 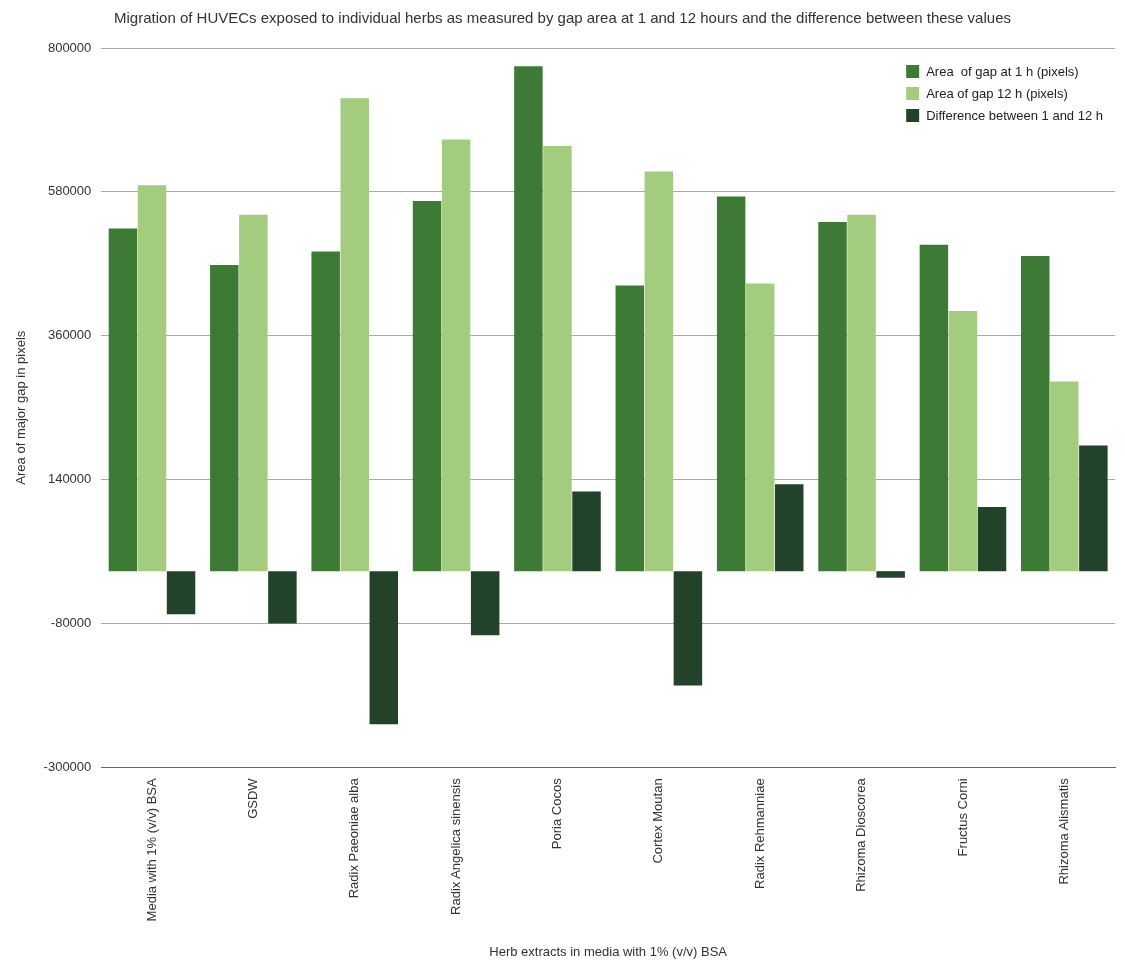 What do you see at coordinates (997, 93) in the screenshot?
I see `legend-label: Area of gap 12 h (pixels)` at bounding box center [997, 93].